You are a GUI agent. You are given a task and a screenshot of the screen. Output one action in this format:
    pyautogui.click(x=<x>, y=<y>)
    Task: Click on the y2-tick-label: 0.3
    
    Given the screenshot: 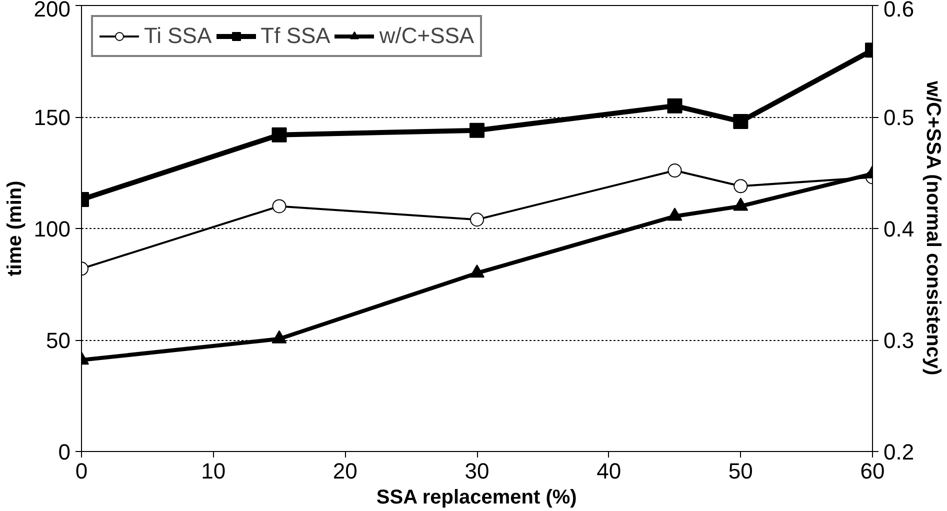 What is the action you would take?
    pyautogui.click(x=899, y=340)
    